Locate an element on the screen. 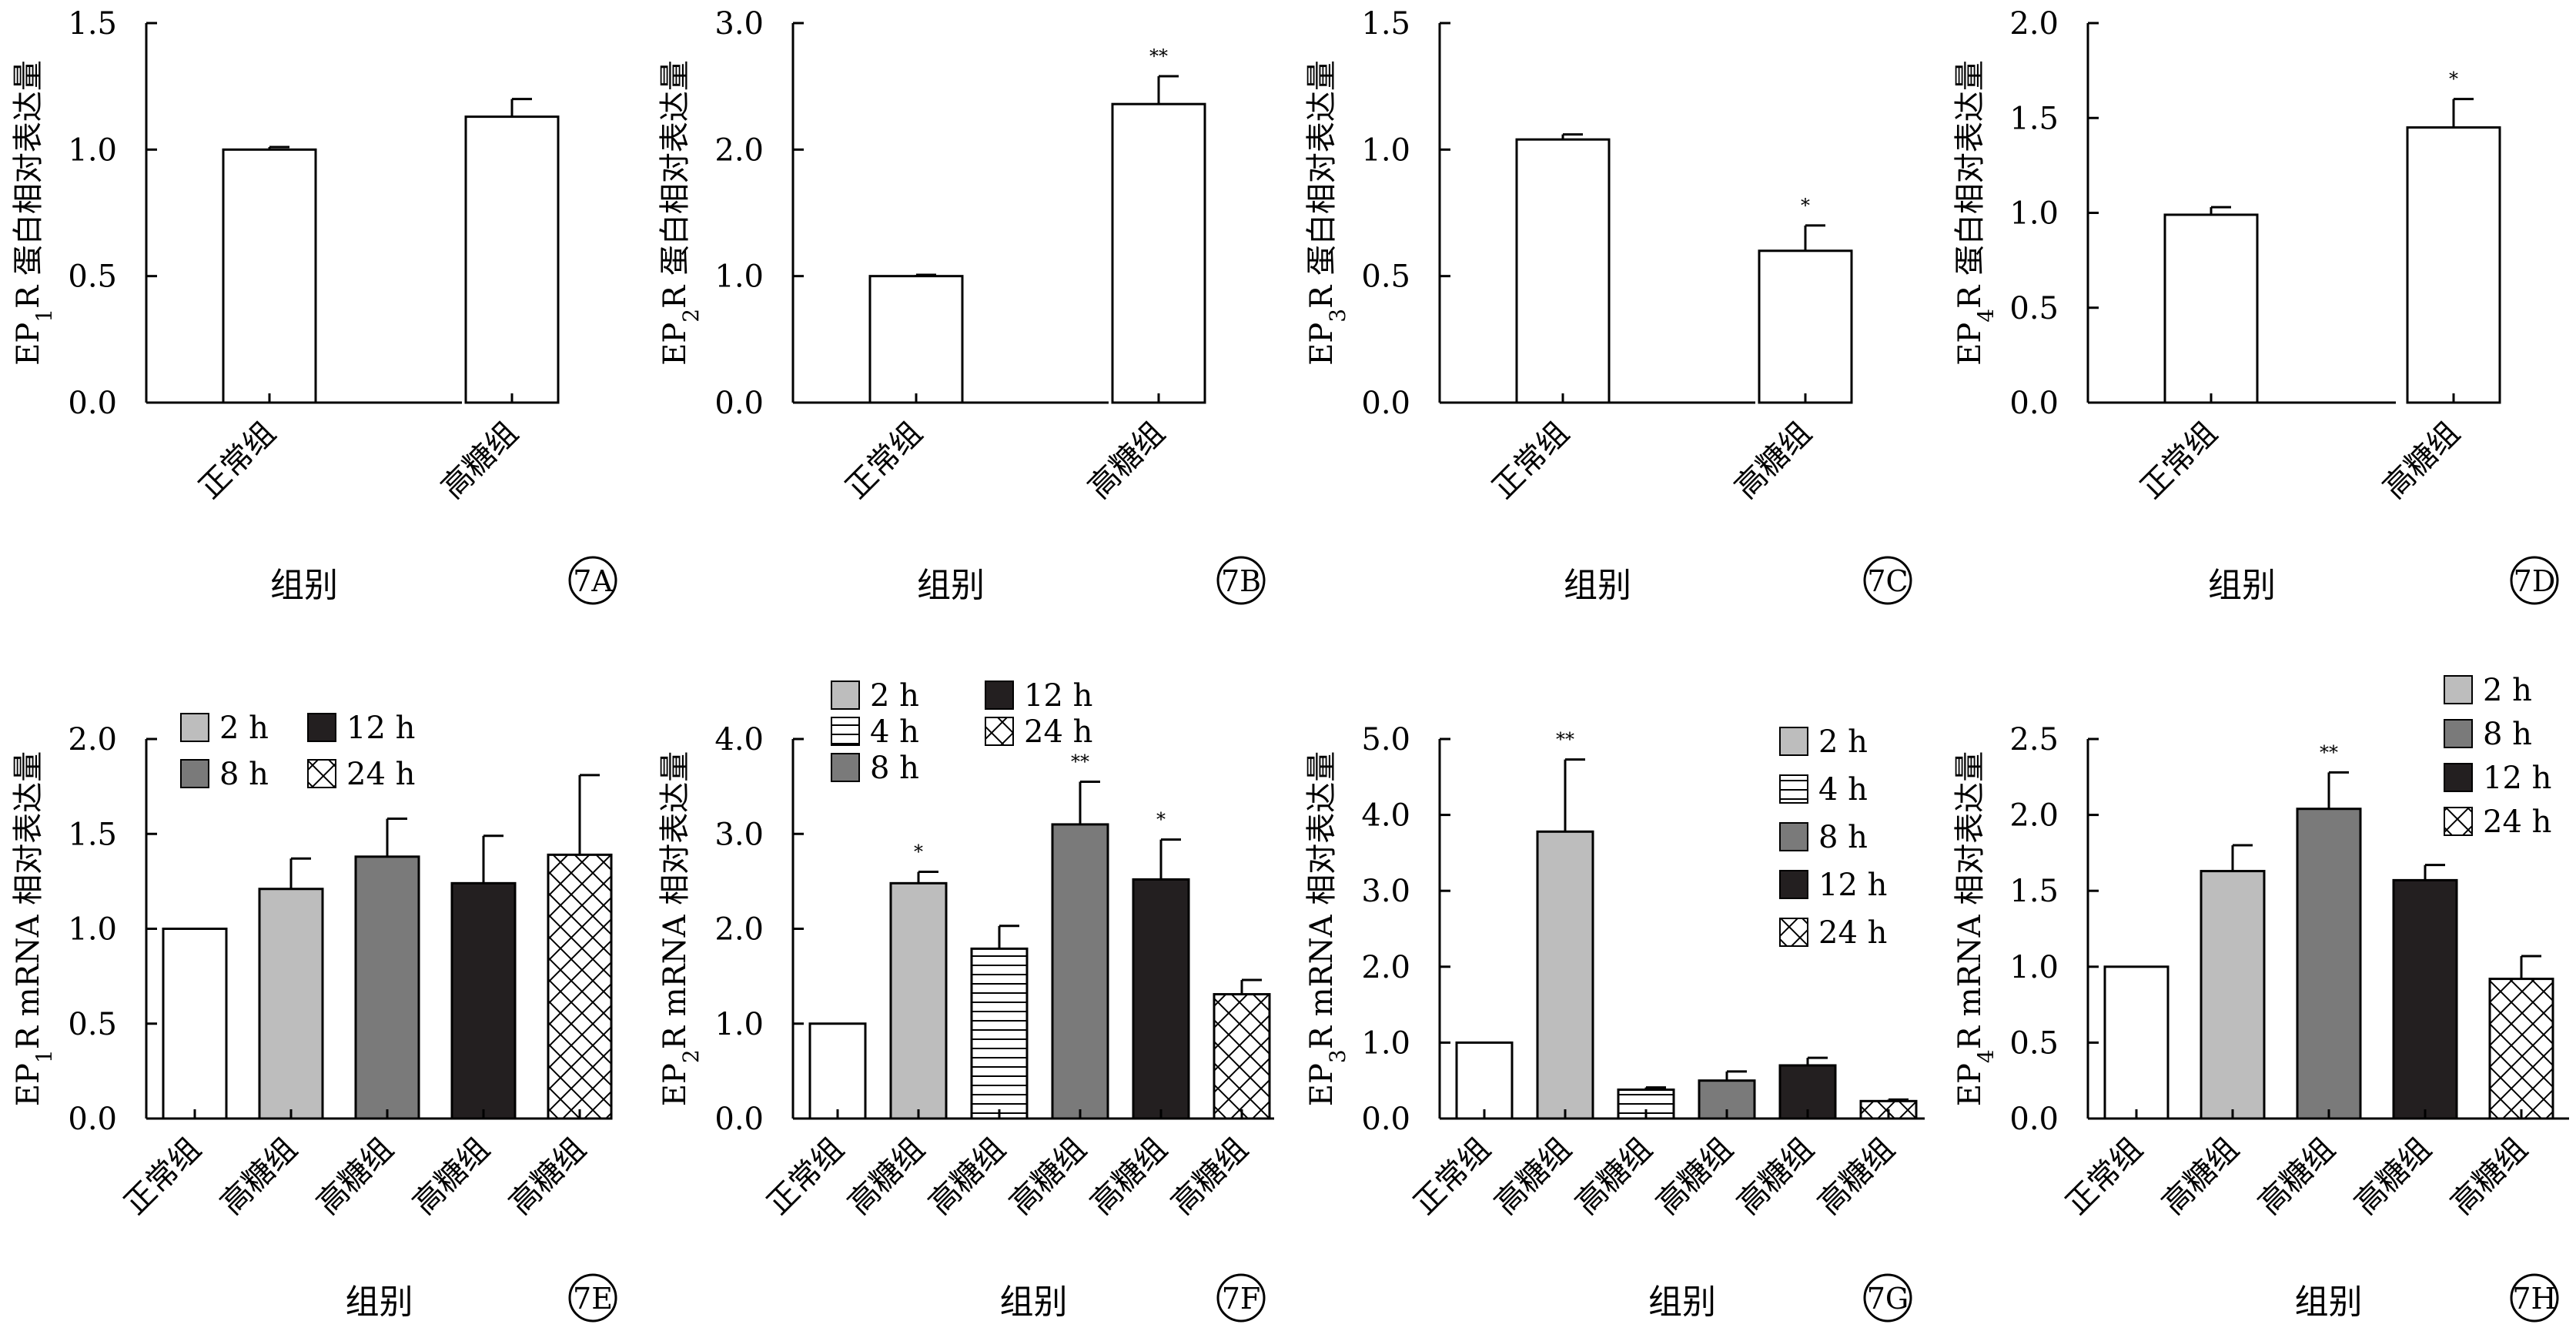 The height and width of the screenshot is (1341, 2576). y-tick-label: 4.0 is located at coordinates (739, 739).